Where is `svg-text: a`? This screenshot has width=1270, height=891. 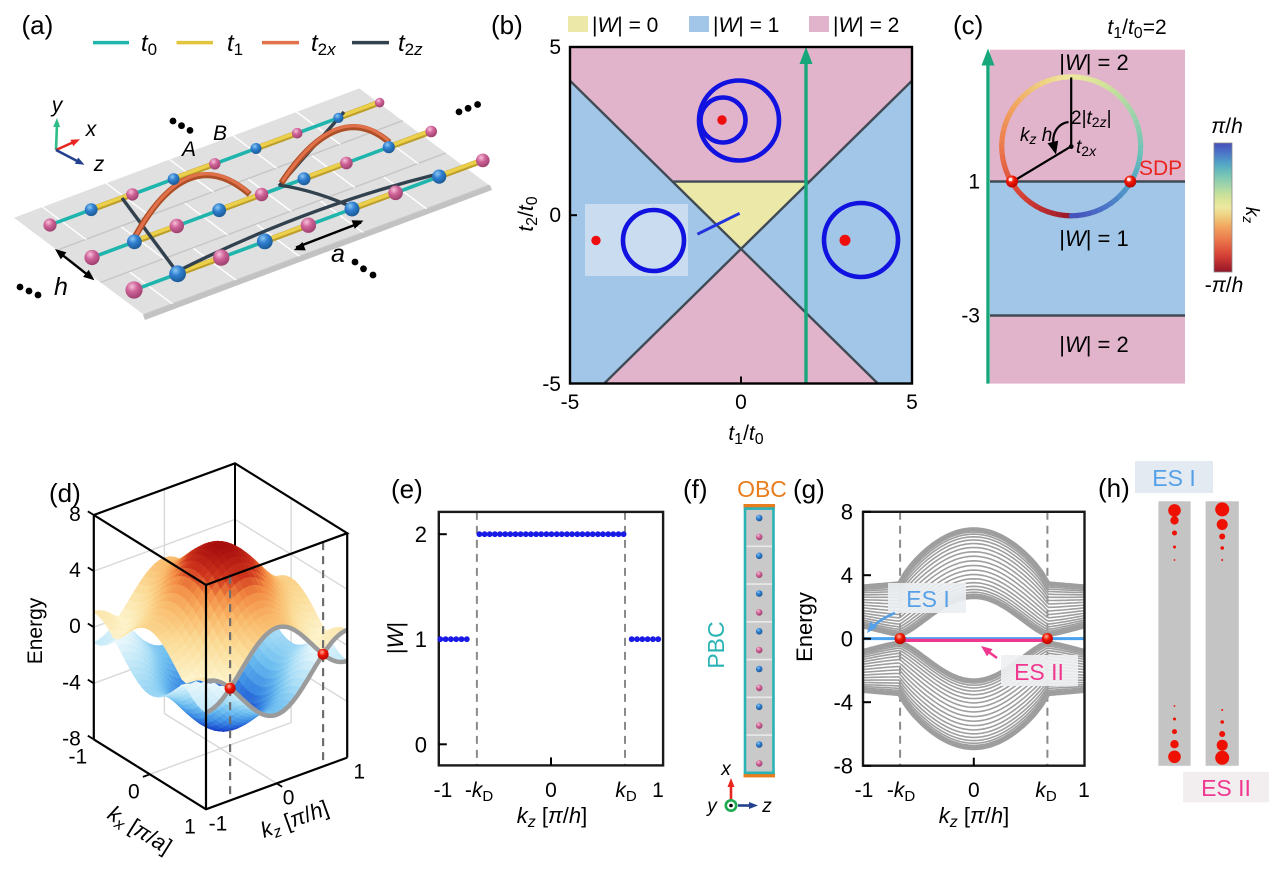 svg-text: a is located at coordinates (338, 254).